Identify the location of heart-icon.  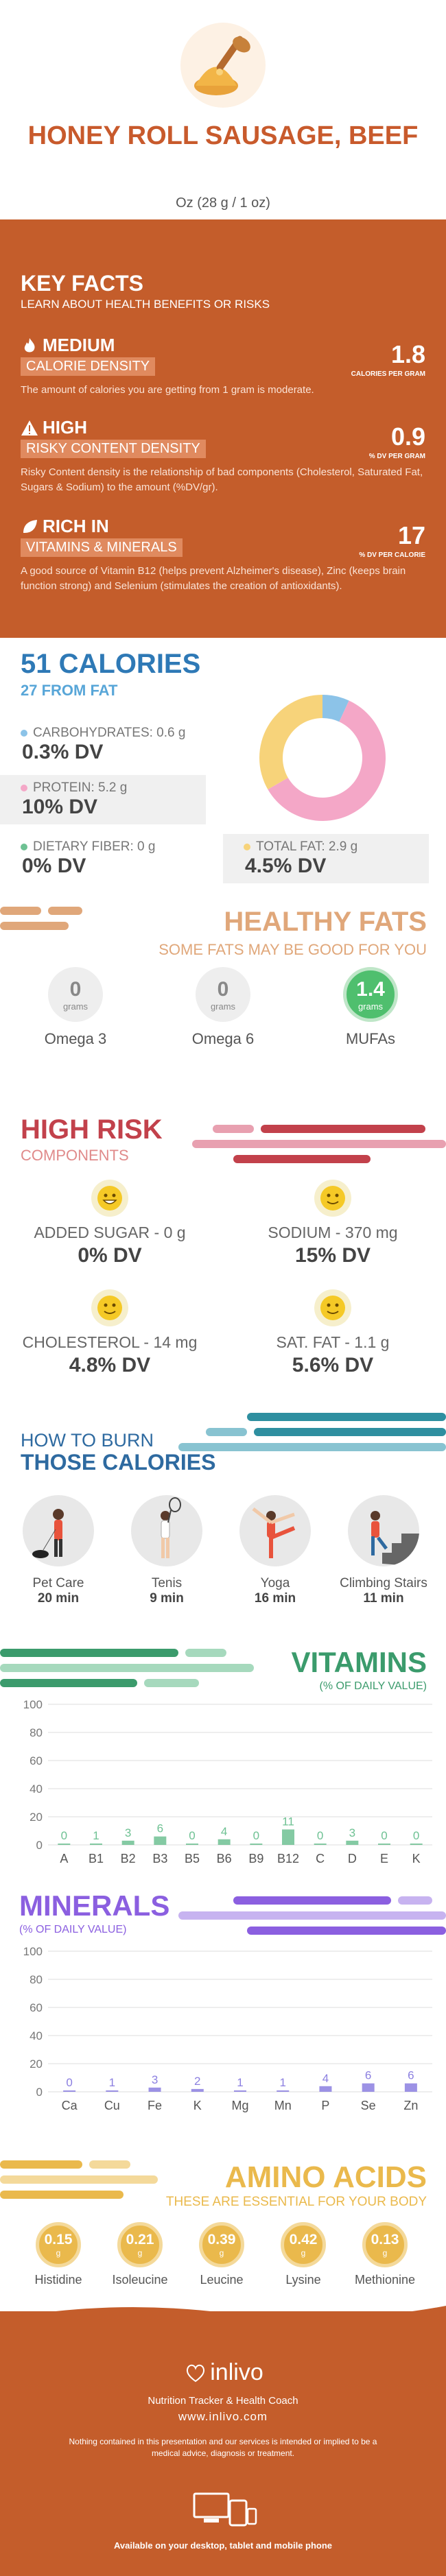
(195, 2373).